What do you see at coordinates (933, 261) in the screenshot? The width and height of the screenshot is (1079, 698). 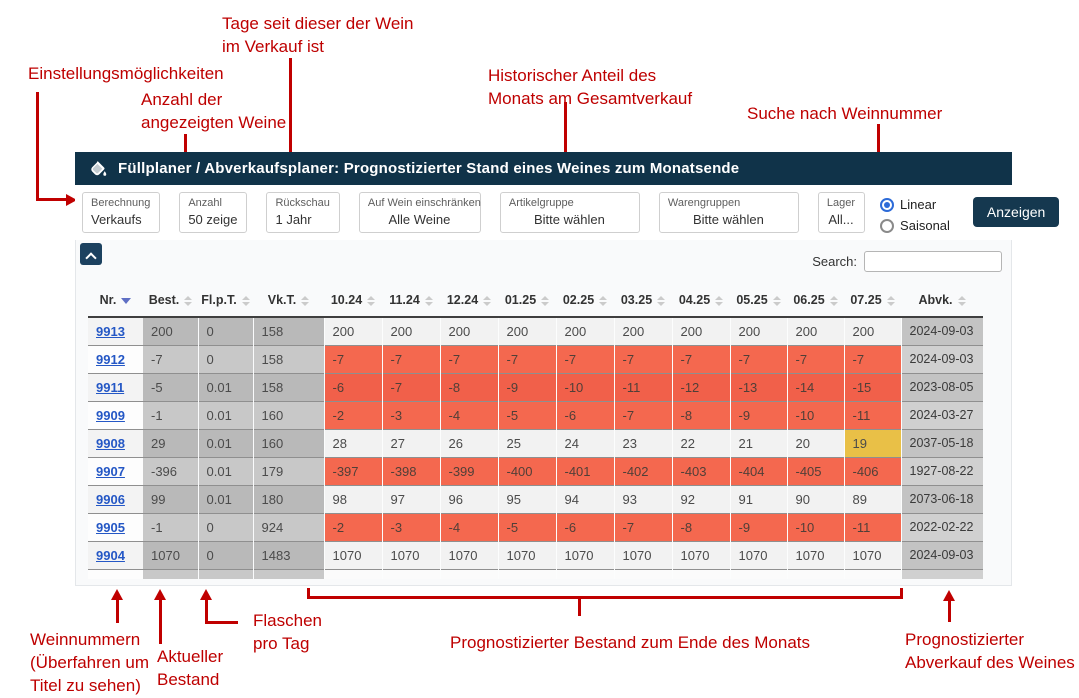 I see `search-input` at bounding box center [933, 261].